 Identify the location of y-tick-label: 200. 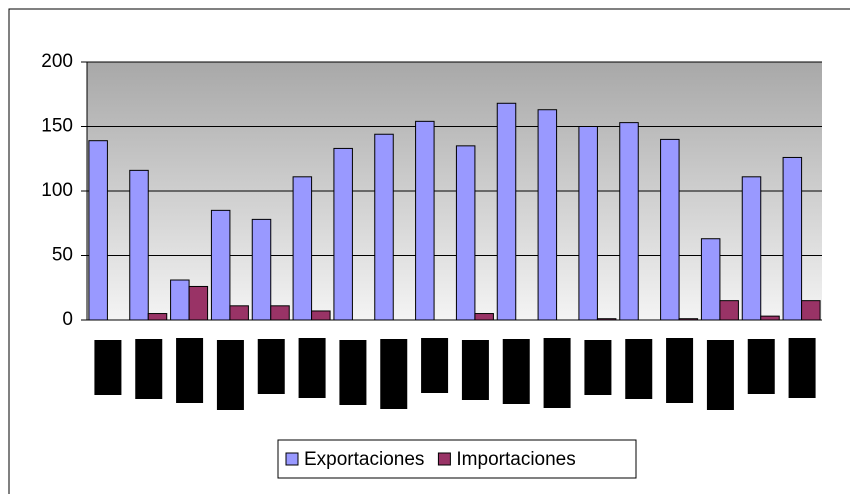
(57, 61).